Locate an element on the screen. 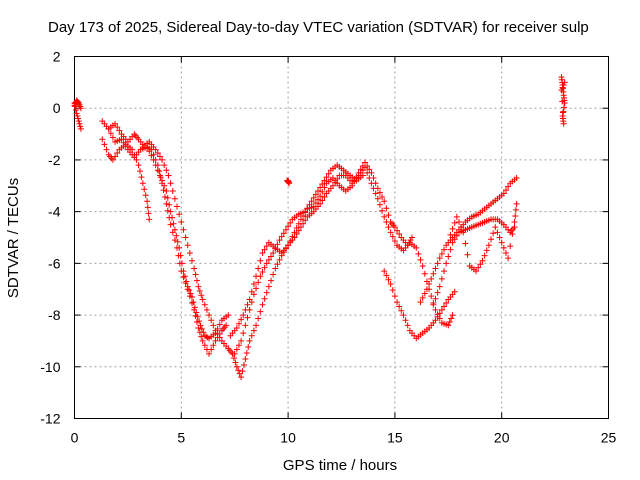 The image size is (640, 480). series-sat-b is located at coordinates (164, 237).